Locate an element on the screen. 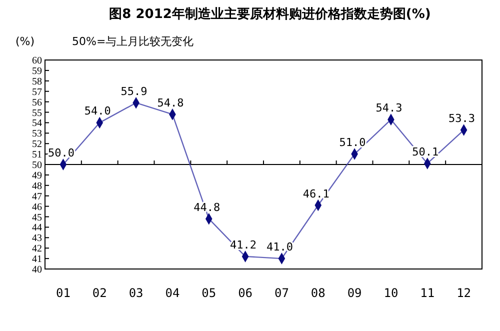  y-tick-label: 59 is located at coordinates (37, 71).